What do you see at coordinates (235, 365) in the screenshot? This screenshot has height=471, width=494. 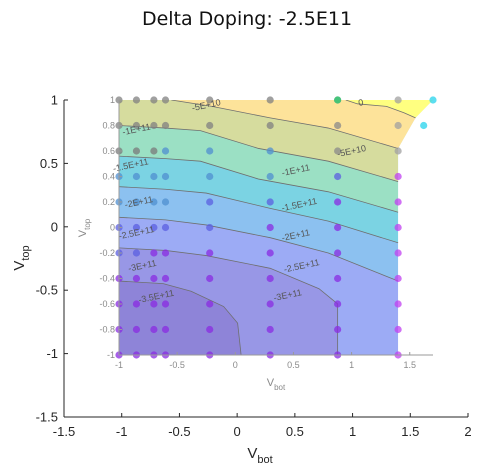 I see `inner-x-tick-label: 0` at bounding box center [235, 365].